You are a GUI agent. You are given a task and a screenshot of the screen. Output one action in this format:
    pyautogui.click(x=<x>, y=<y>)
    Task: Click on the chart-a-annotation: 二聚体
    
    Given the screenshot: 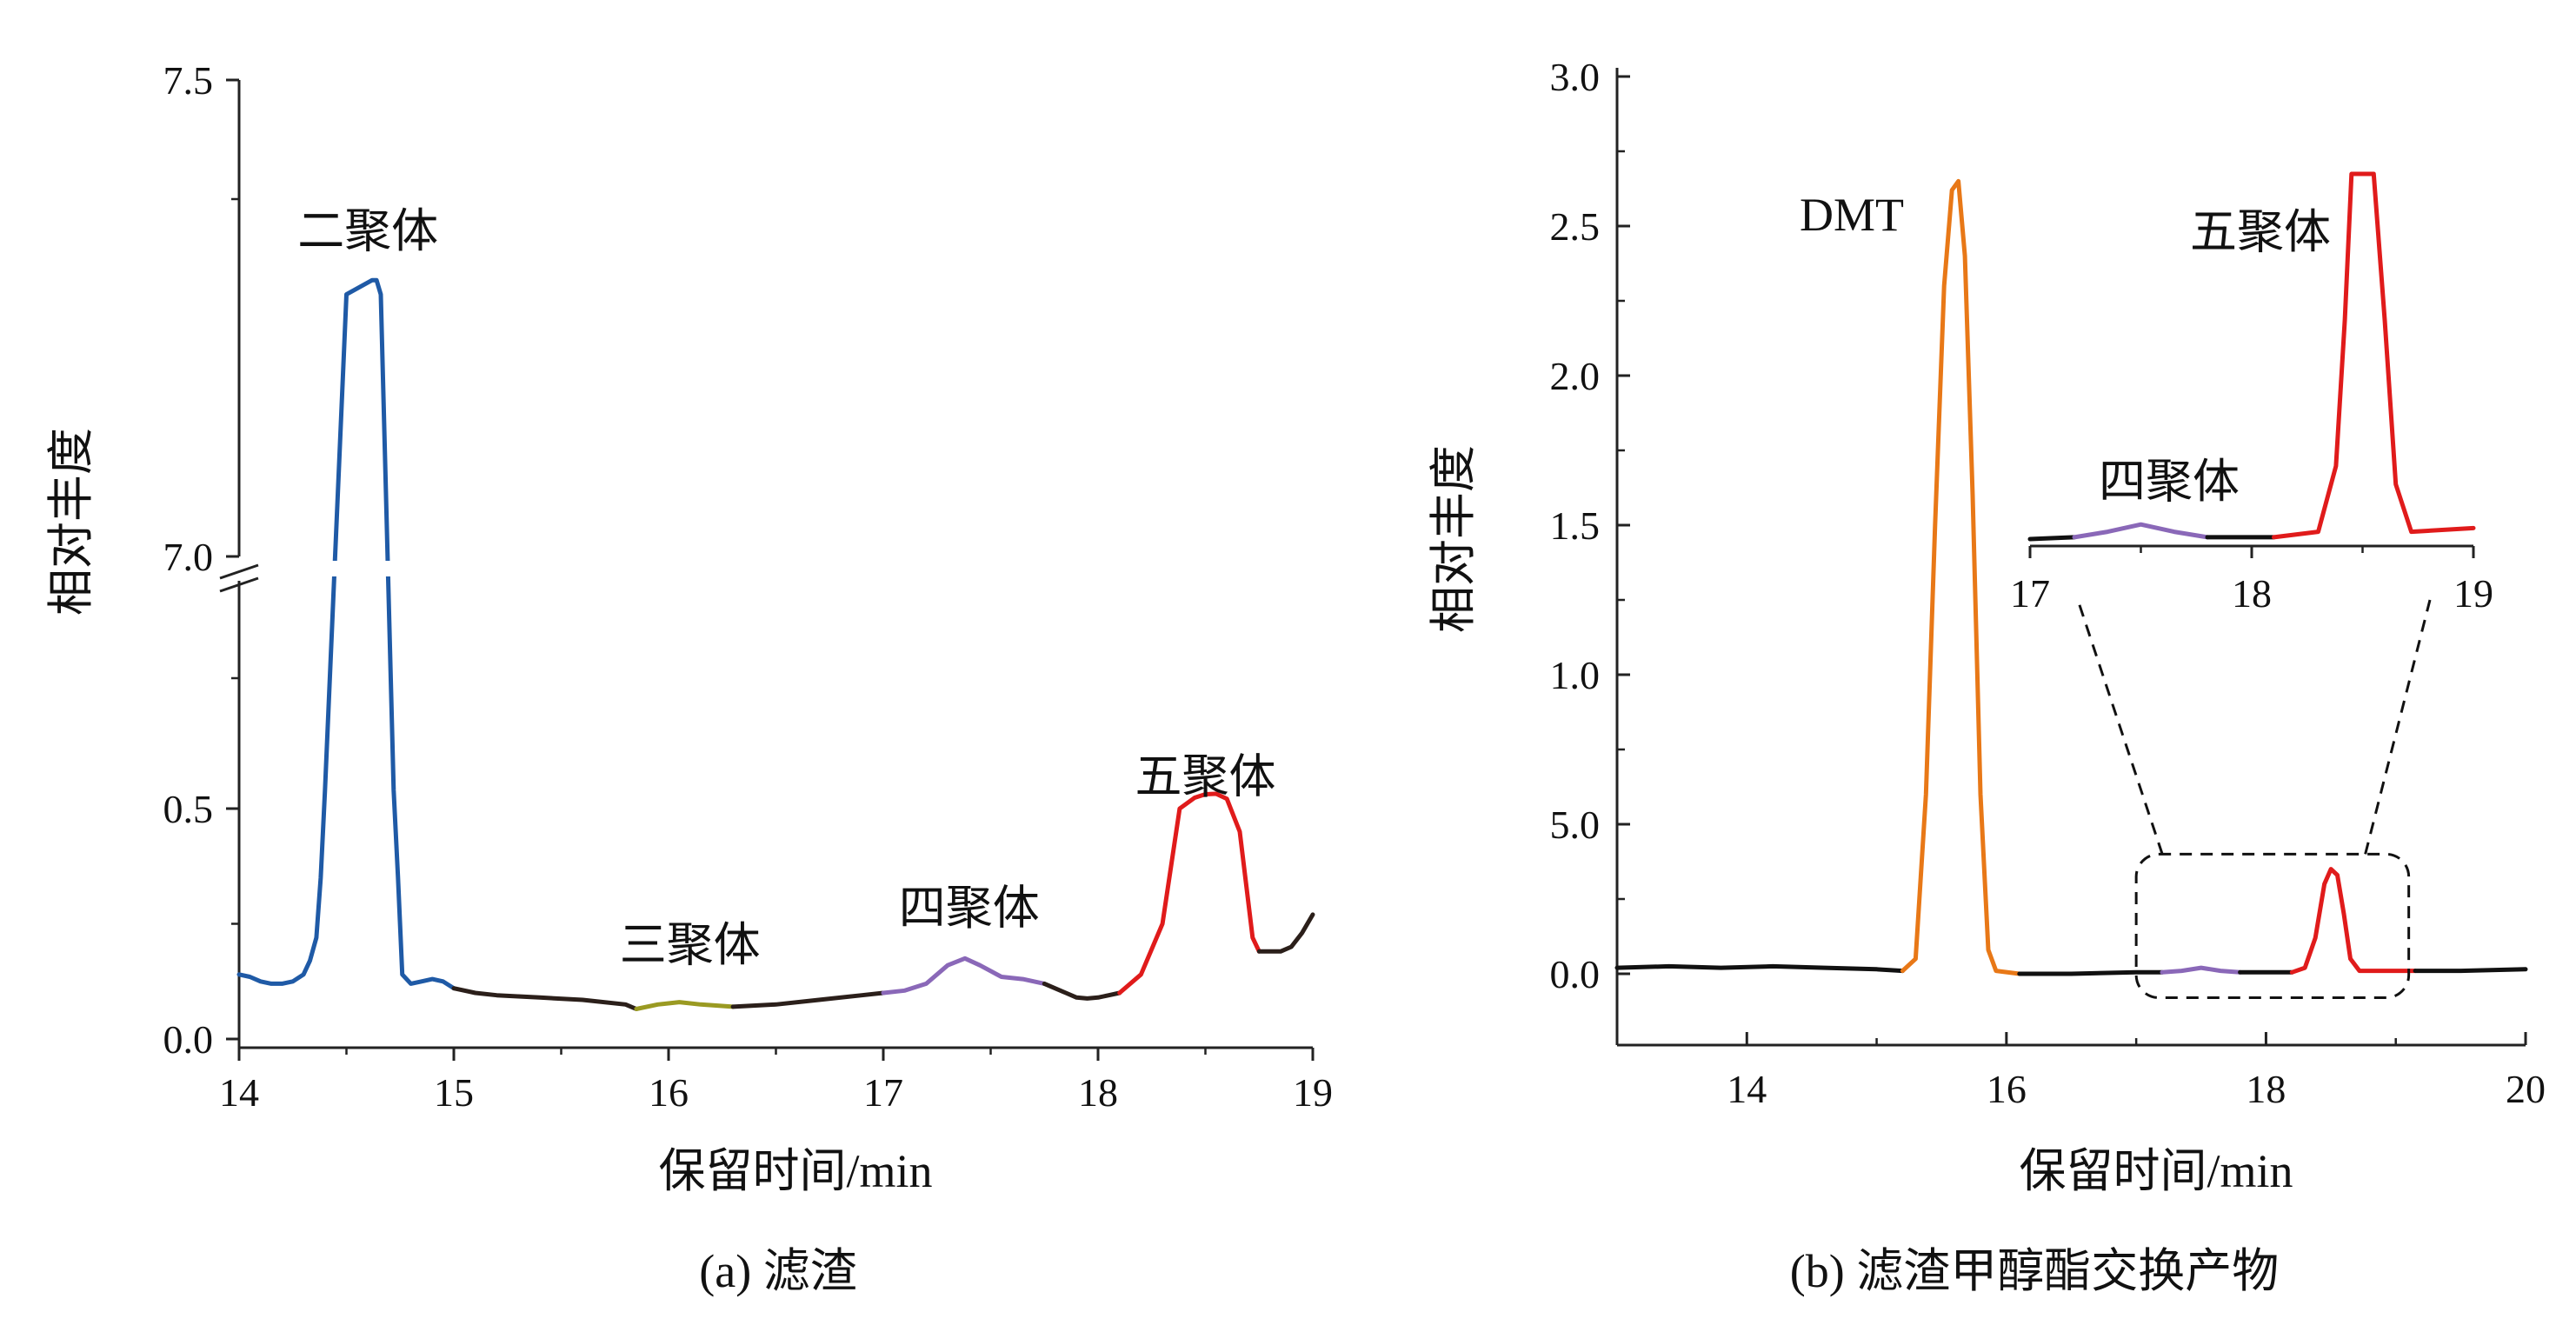 What is the action you would take?
    pyautogui.click(x=367, y=230)
    